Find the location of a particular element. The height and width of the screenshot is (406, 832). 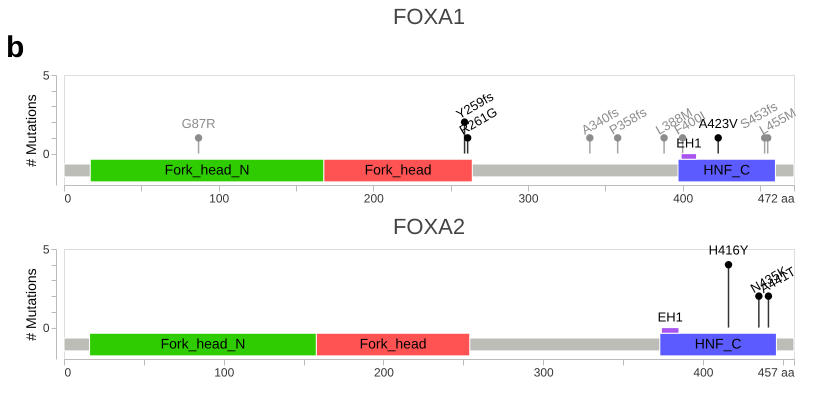

x-tick-label: 472 aa is located at coordinates (776, 199).